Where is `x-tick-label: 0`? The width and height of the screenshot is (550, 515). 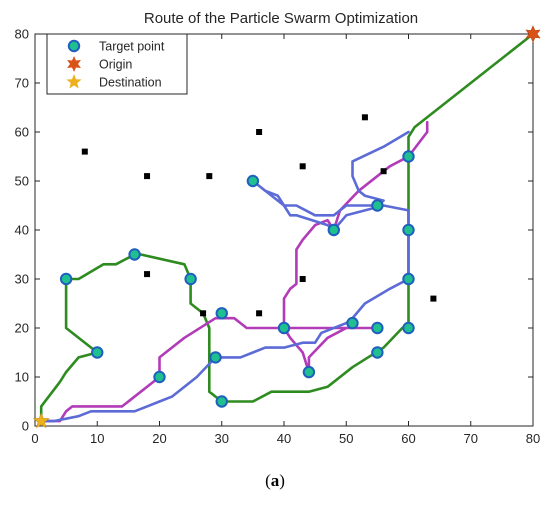
x-tick-label: 0 is located at coordinates (34, 438).